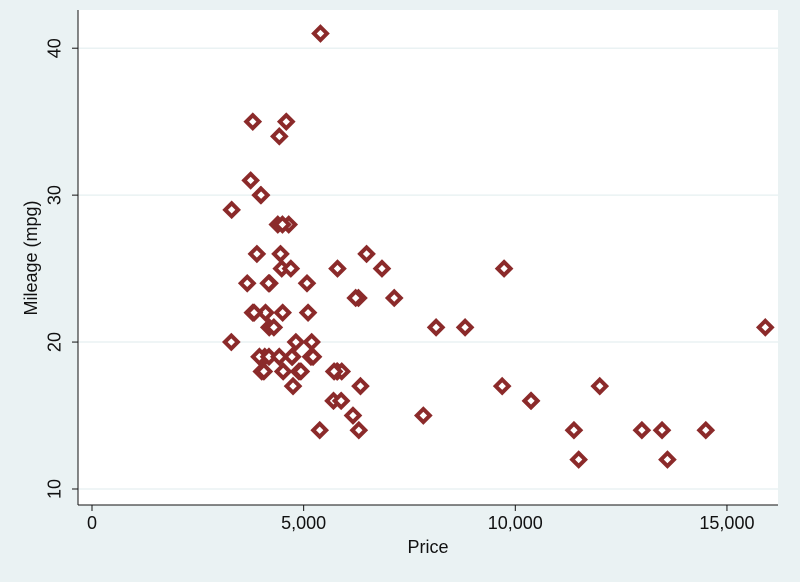 This screenshot has width=800, height=582. Describe the element at coordinates (55, 48) in the screenshot. I see `y-tick-label: 40` at that location.